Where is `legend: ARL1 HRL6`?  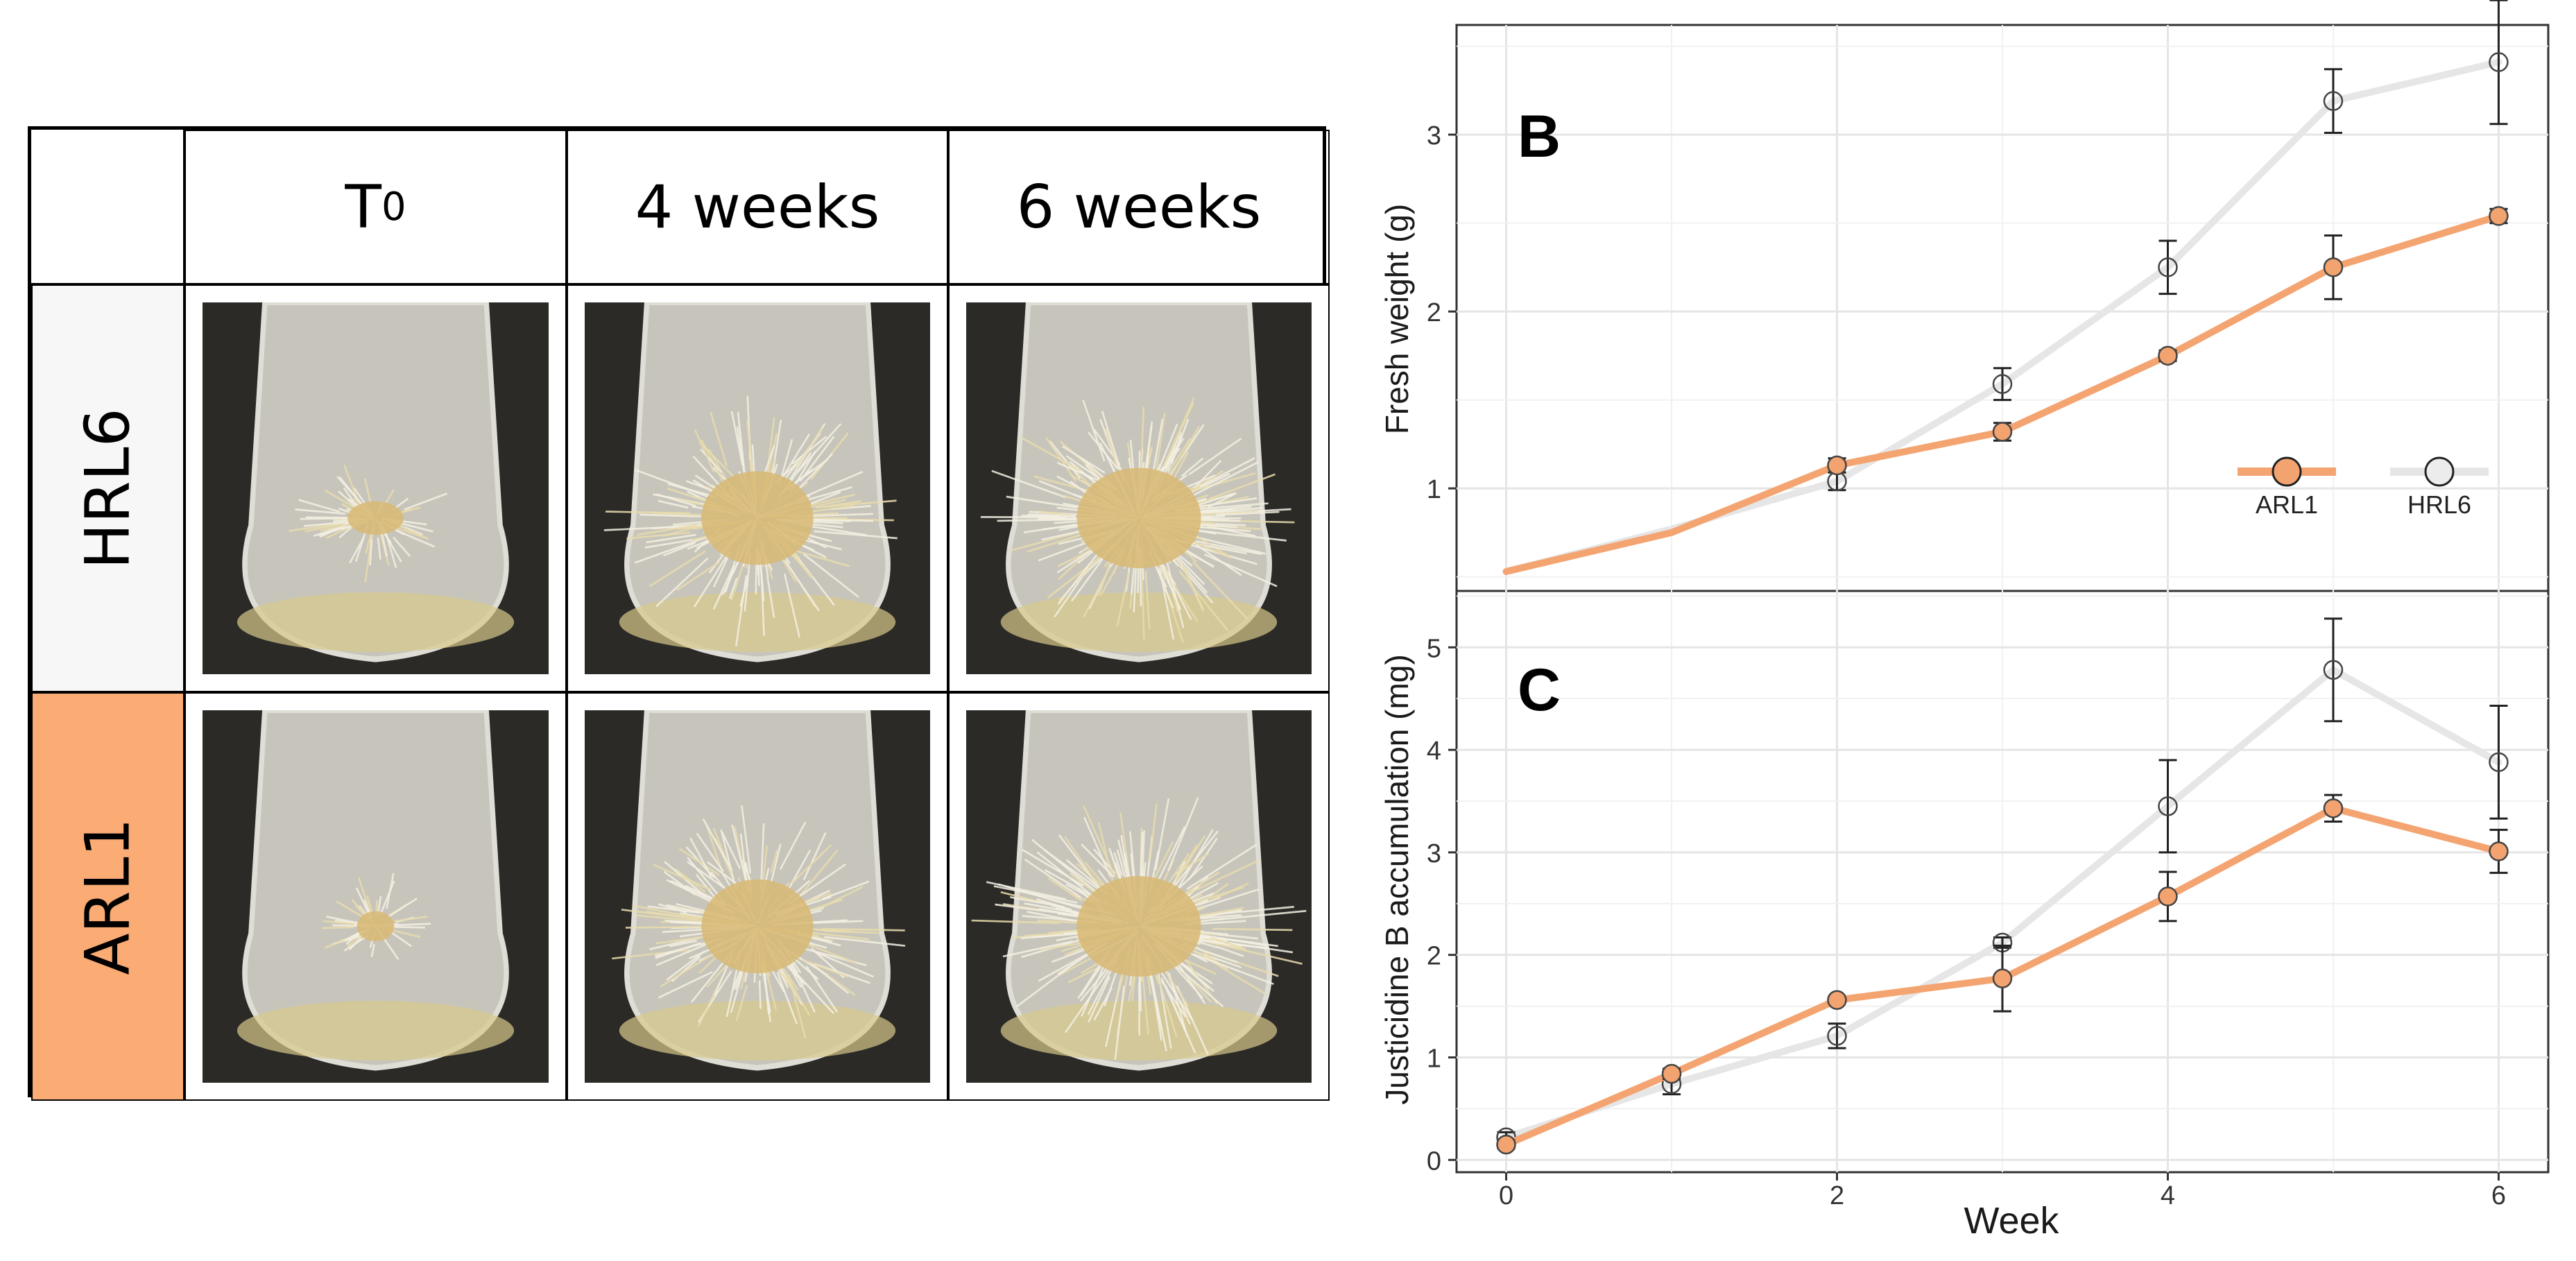
legend: ARL1 HRL6 is located at coordinates (2363, 487).